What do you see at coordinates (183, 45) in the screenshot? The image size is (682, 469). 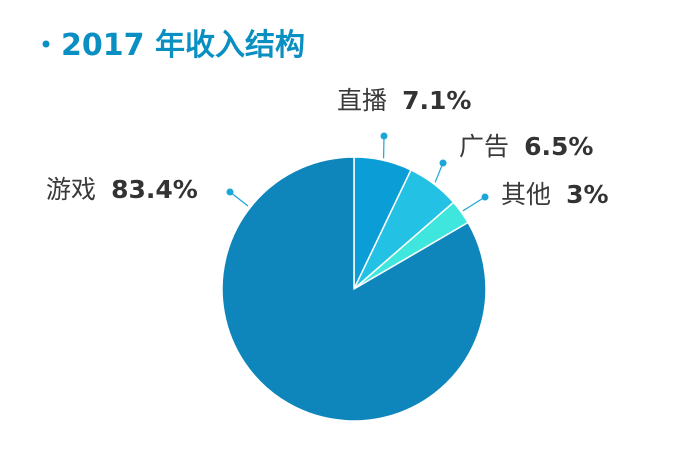 I see `chart-title-text: 2017 年收入结构` at bounding box center [183, 45].